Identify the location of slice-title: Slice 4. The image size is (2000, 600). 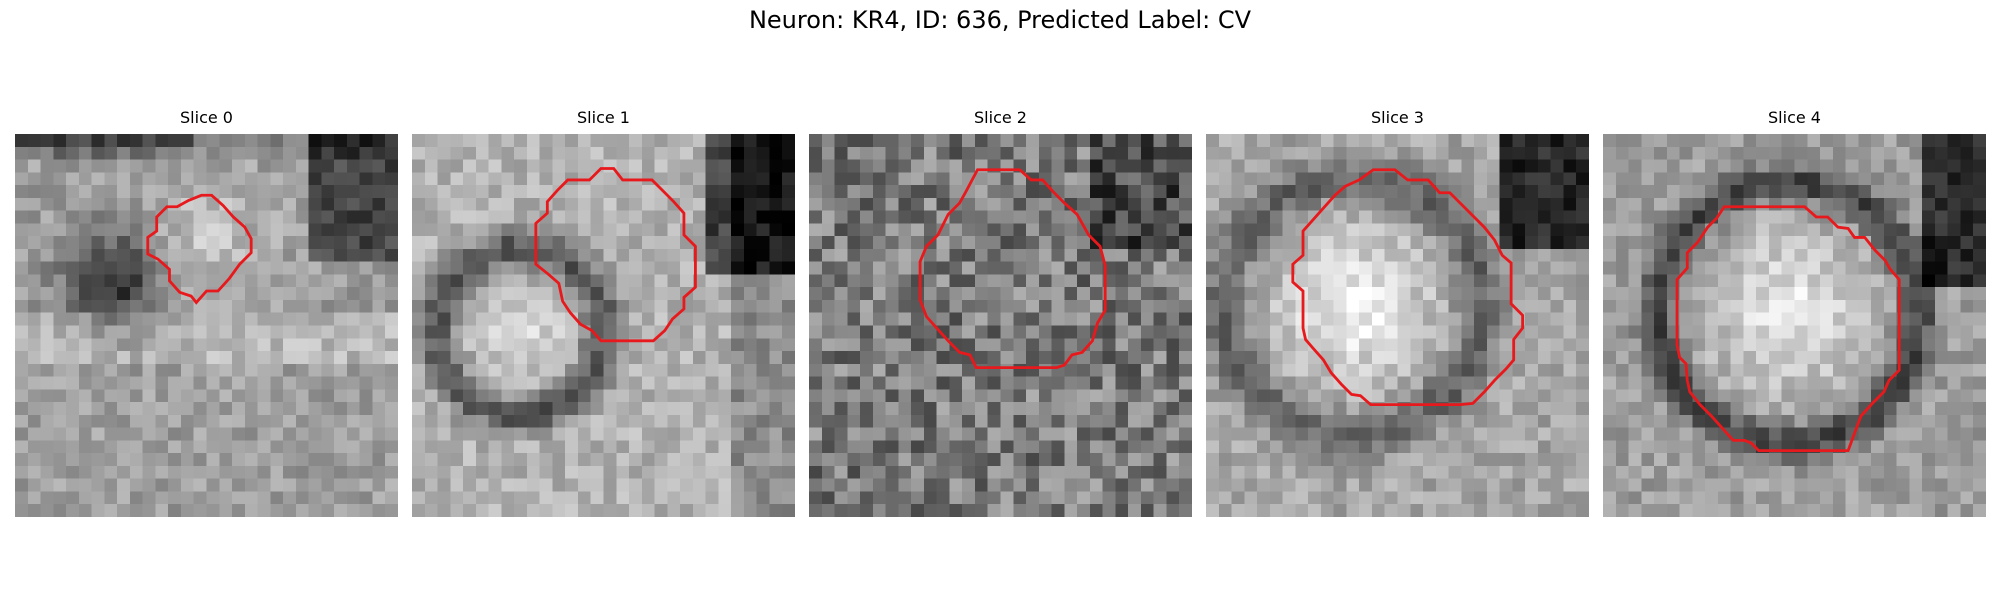
(1794, 117).